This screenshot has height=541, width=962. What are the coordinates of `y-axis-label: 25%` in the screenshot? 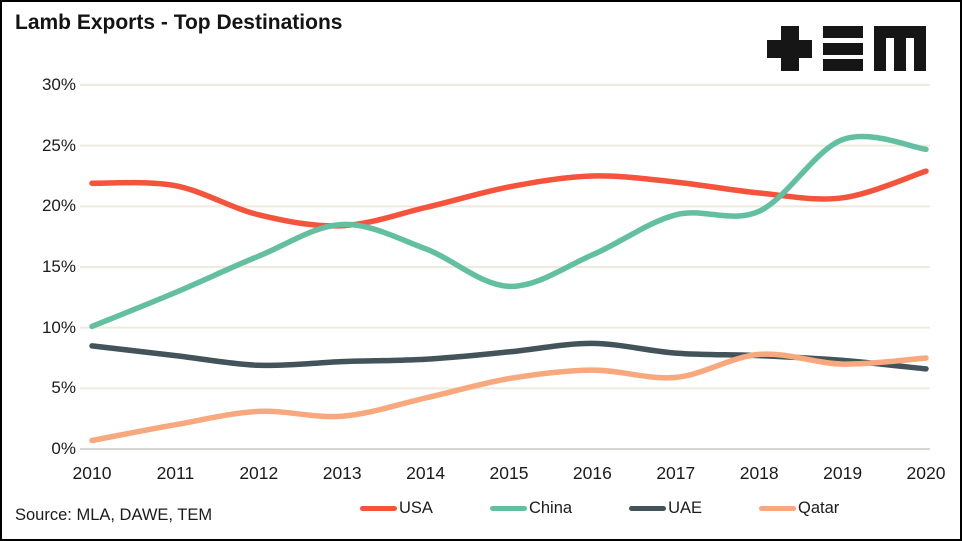 It's located at (58, 145).